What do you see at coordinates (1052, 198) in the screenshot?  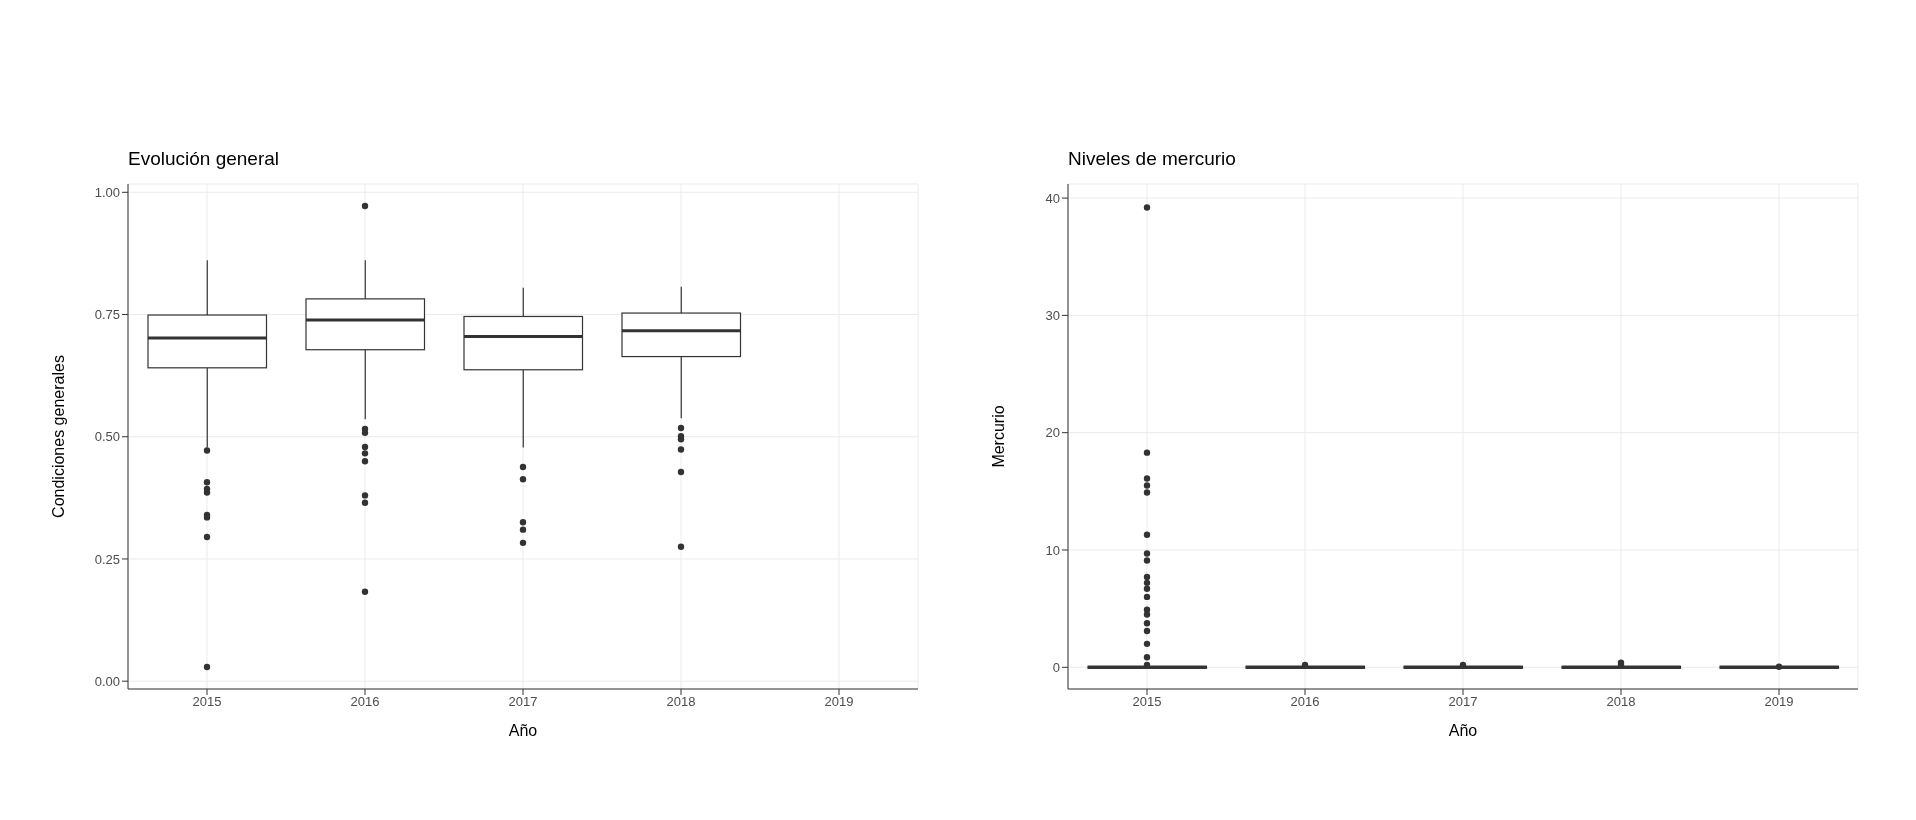 I see `y-tick-label: 40` at bounding box center [1052, 198].